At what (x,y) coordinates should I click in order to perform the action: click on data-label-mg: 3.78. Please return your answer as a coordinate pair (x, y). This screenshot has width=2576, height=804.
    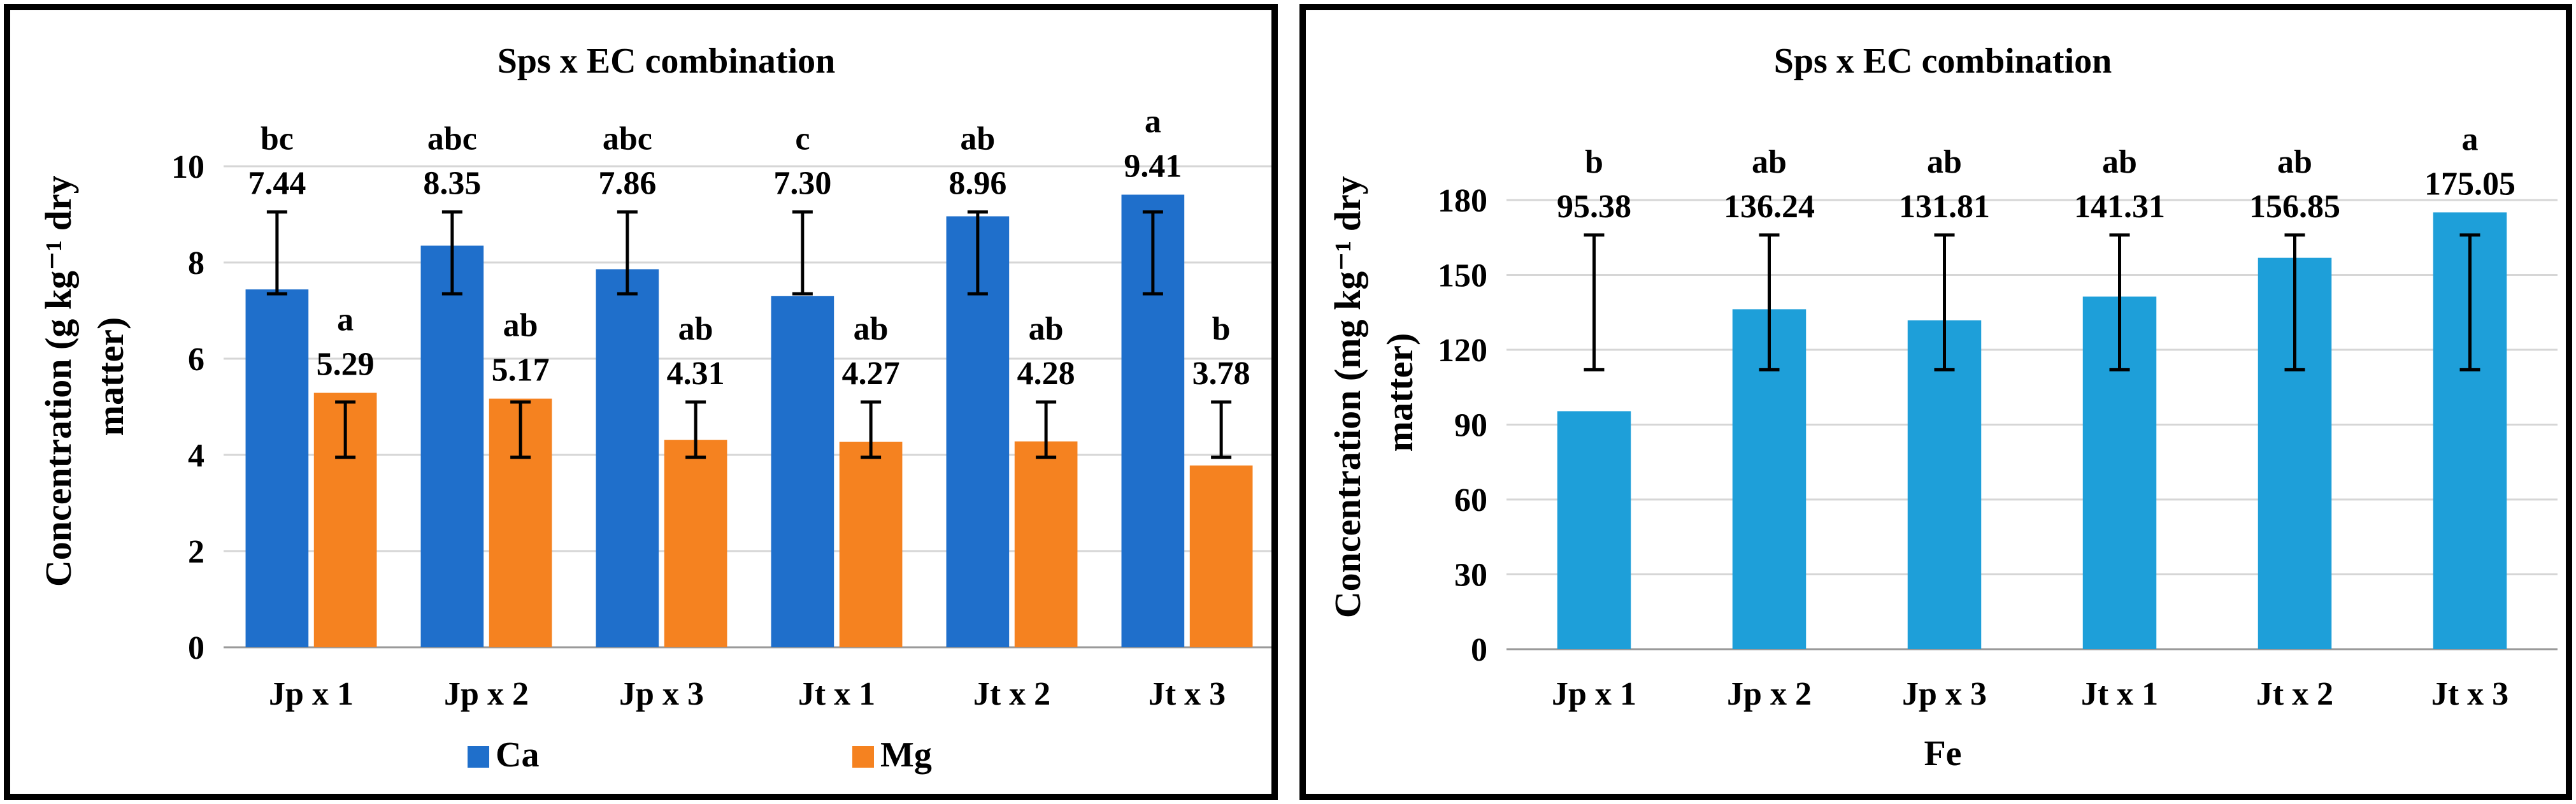
    Looking at the image, I should click on (1221, 373).